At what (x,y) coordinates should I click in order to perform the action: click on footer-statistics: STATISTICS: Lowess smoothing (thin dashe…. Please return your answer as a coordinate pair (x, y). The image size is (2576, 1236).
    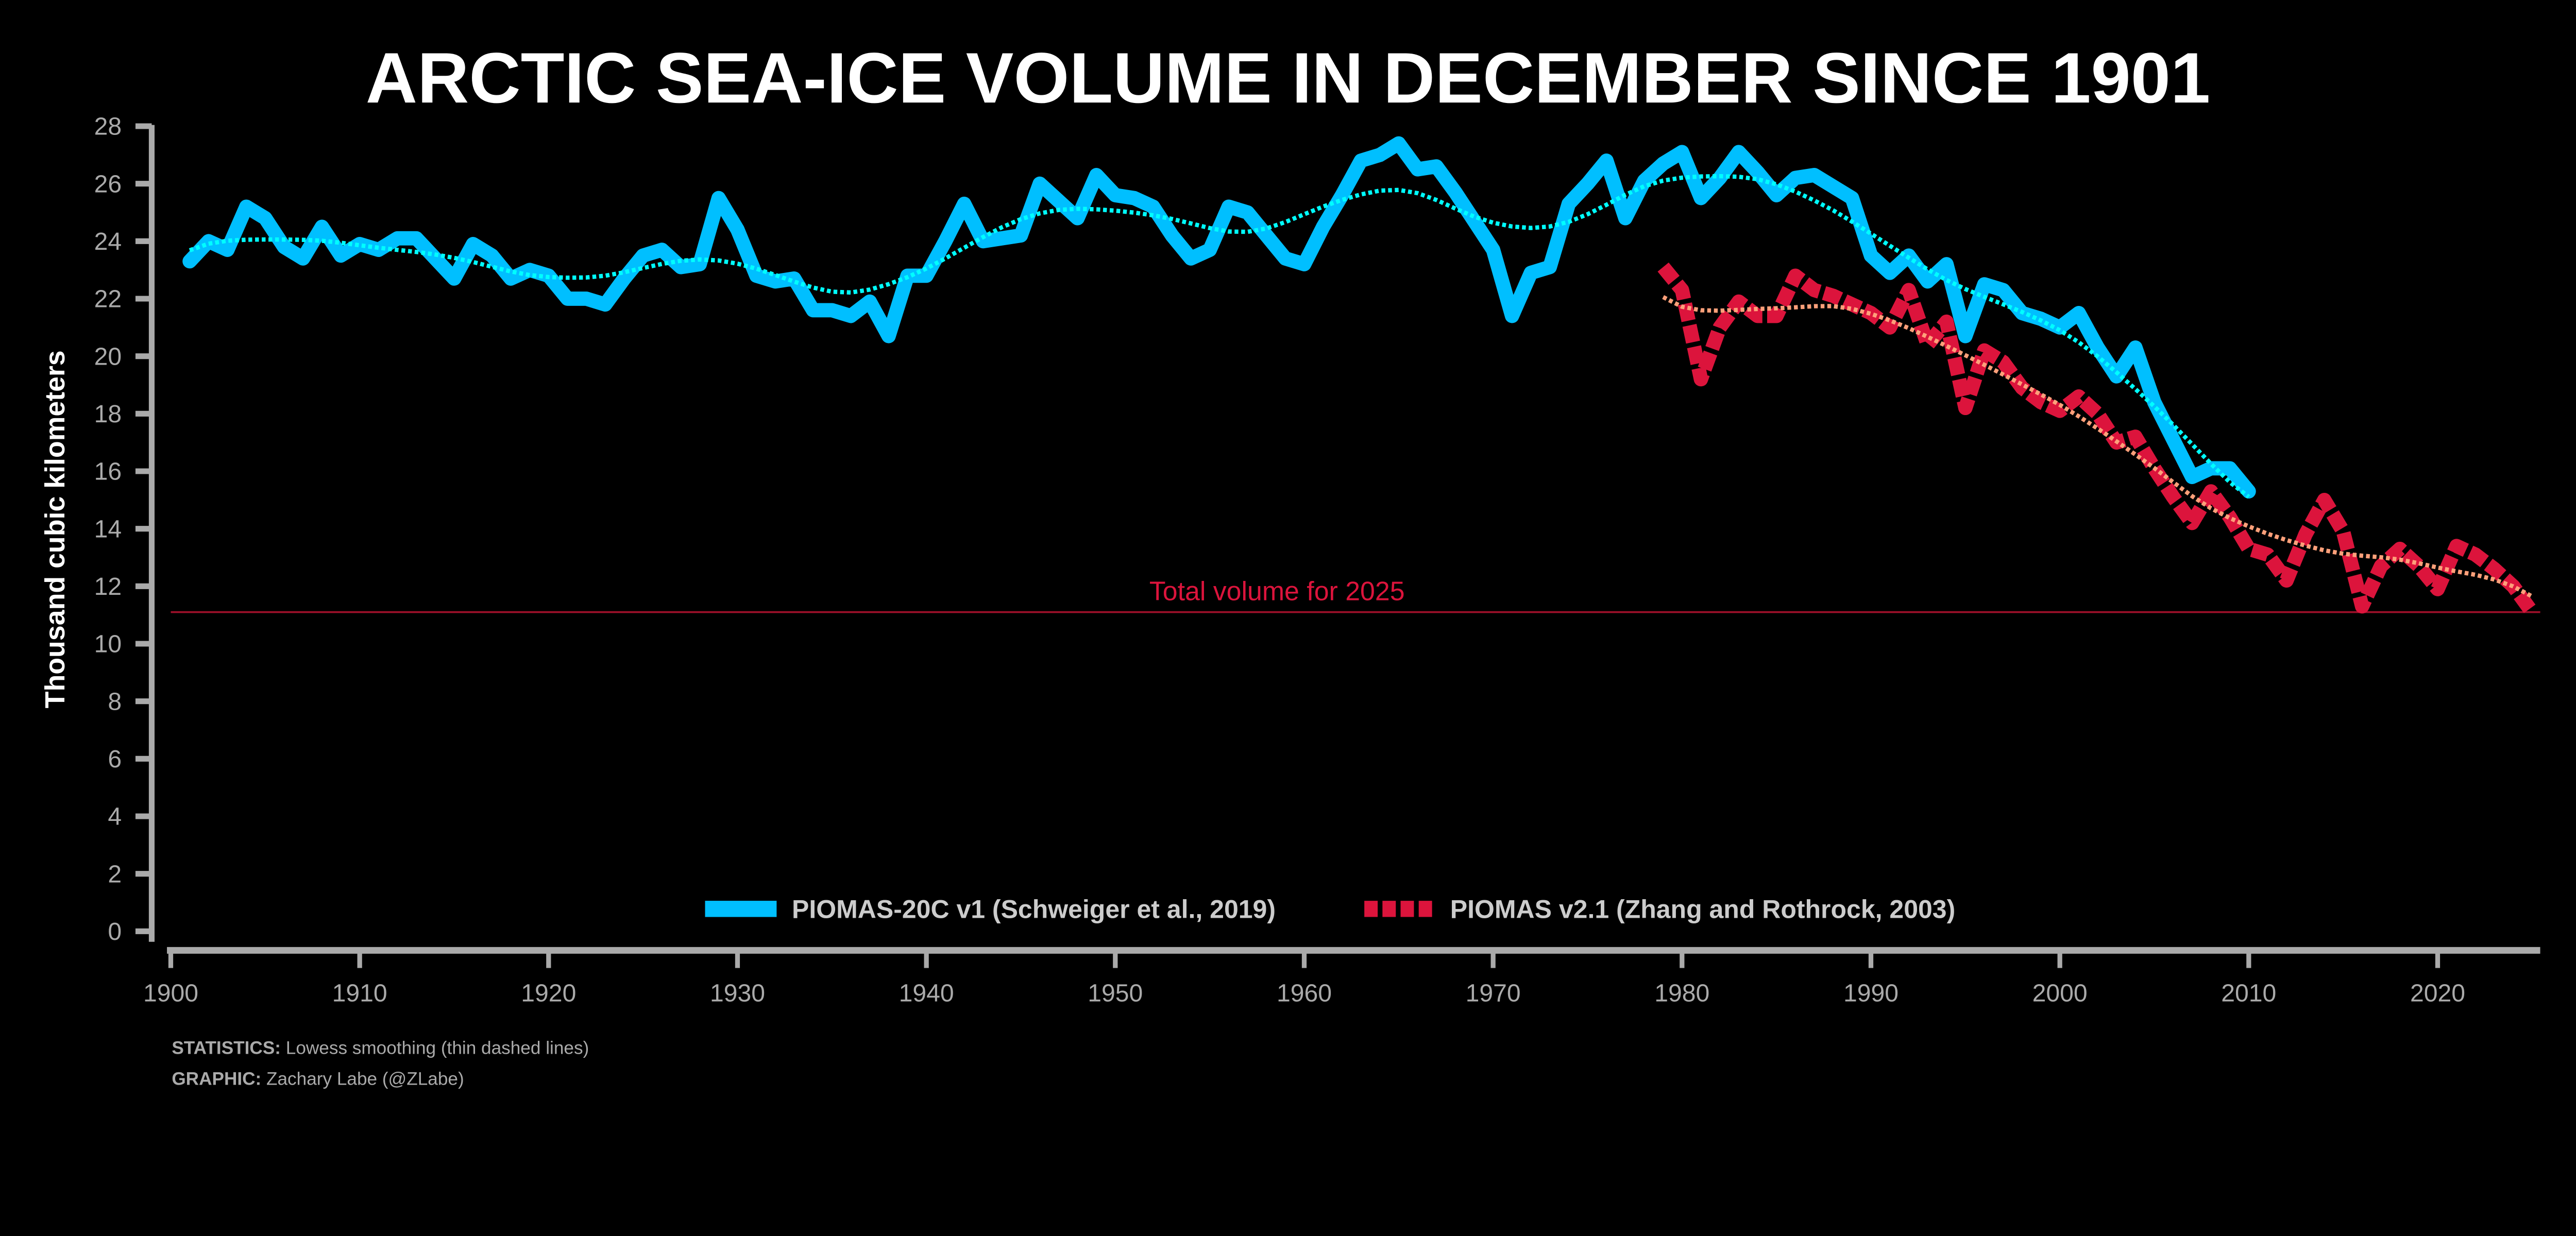
    Looking at the image, I should click on (380, 1048).